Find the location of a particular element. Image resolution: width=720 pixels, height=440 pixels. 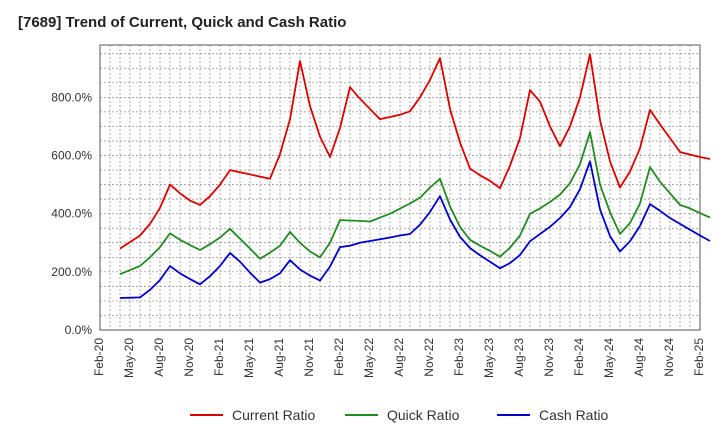

x-tick-label: May-20 is located at coordinates (129, 358).